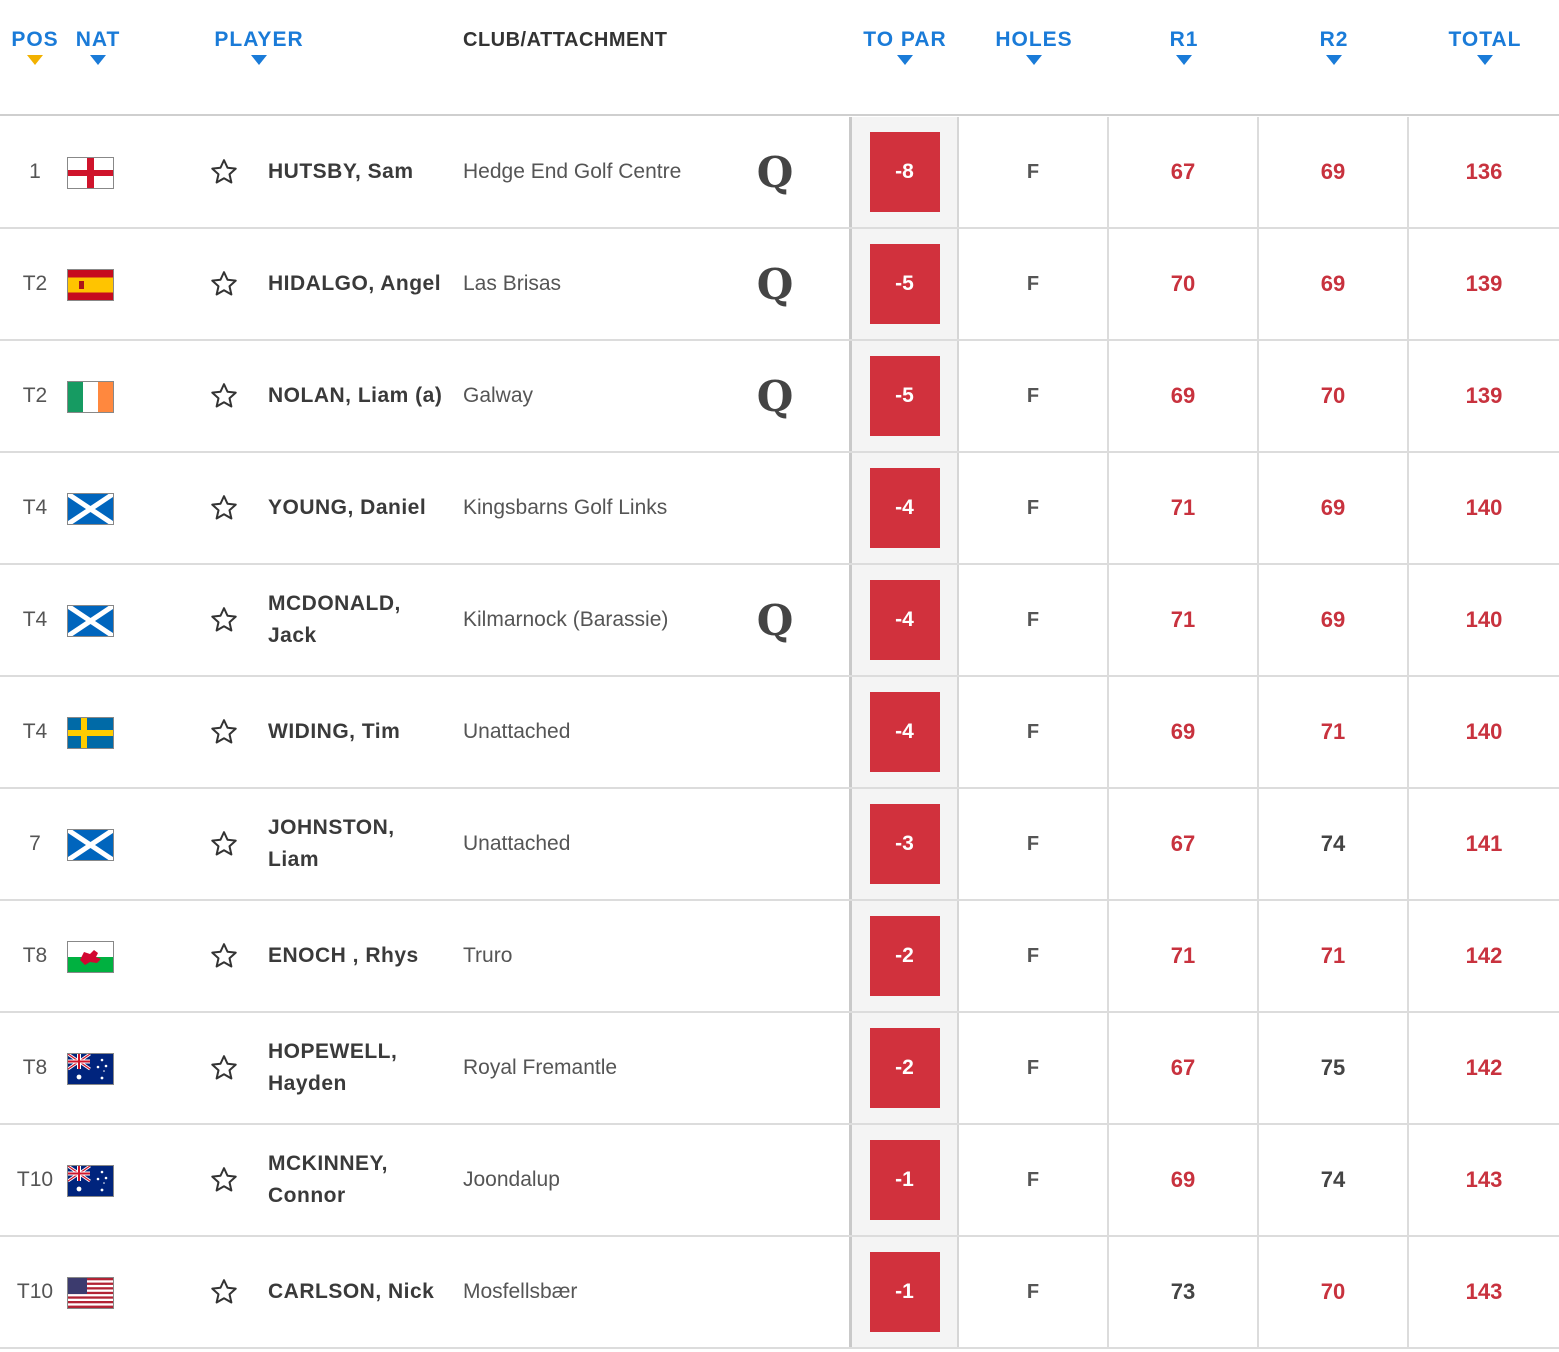 The image size is (1559, 1352). I want to click on table-row: 7 JOHNSTON, Liam Unattached -3 F 67 74 141, so click(779, 845).